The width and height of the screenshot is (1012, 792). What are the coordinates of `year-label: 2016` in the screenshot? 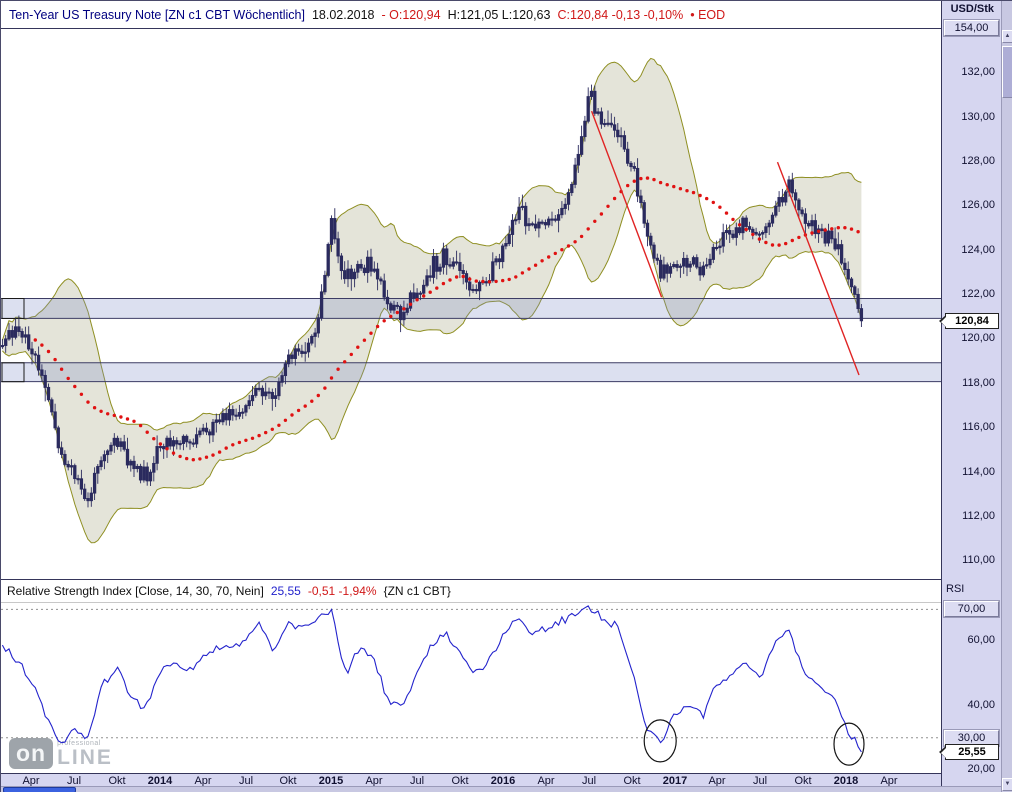 It's located at (503, 781).